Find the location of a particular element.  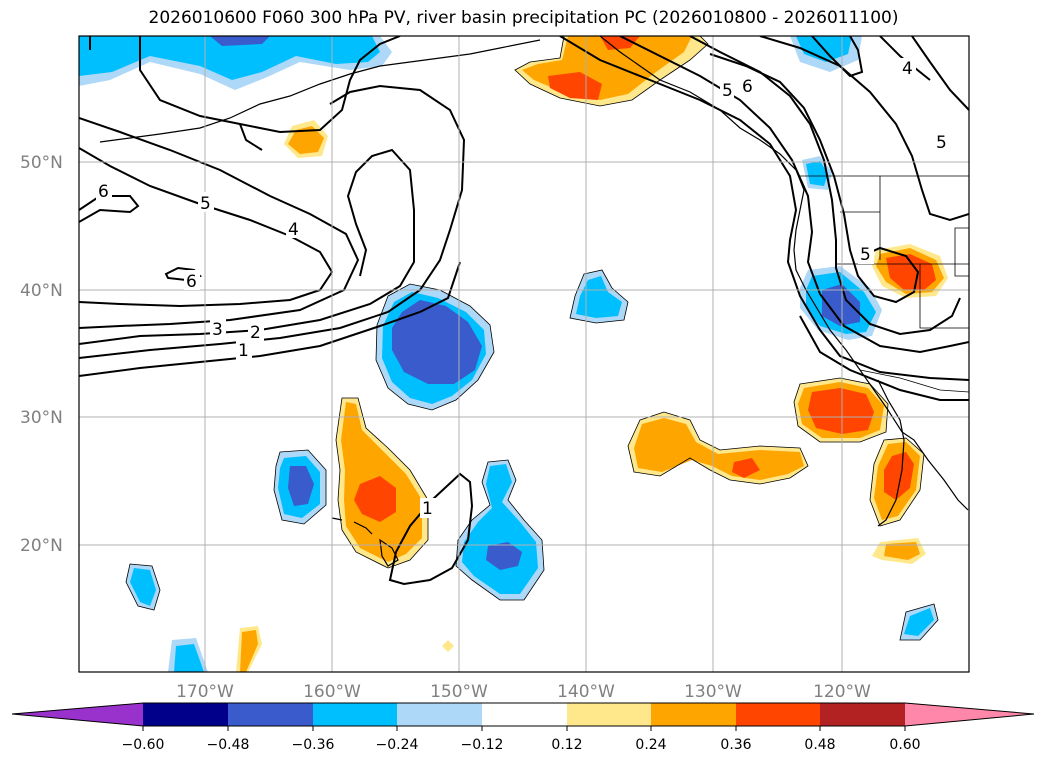

contour-label-1-hawaii: 1 is located at coordinates (427, 509).